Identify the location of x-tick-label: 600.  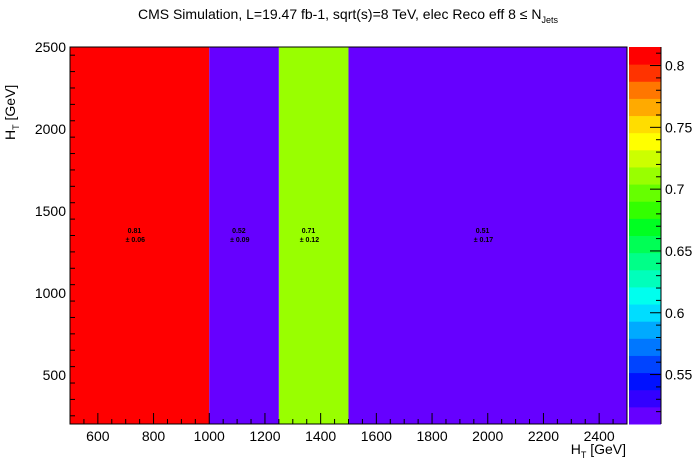
(98, 436).